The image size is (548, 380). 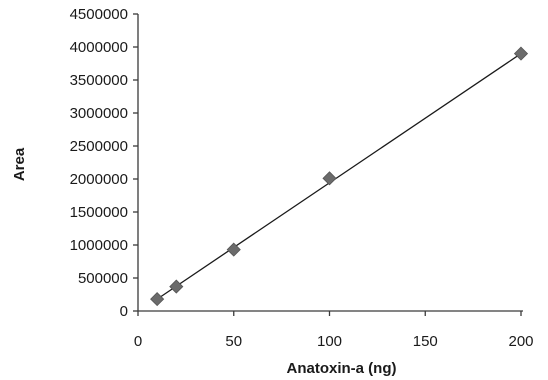 I want to click on x-tick-label: 0, so click(x=138, y=341).